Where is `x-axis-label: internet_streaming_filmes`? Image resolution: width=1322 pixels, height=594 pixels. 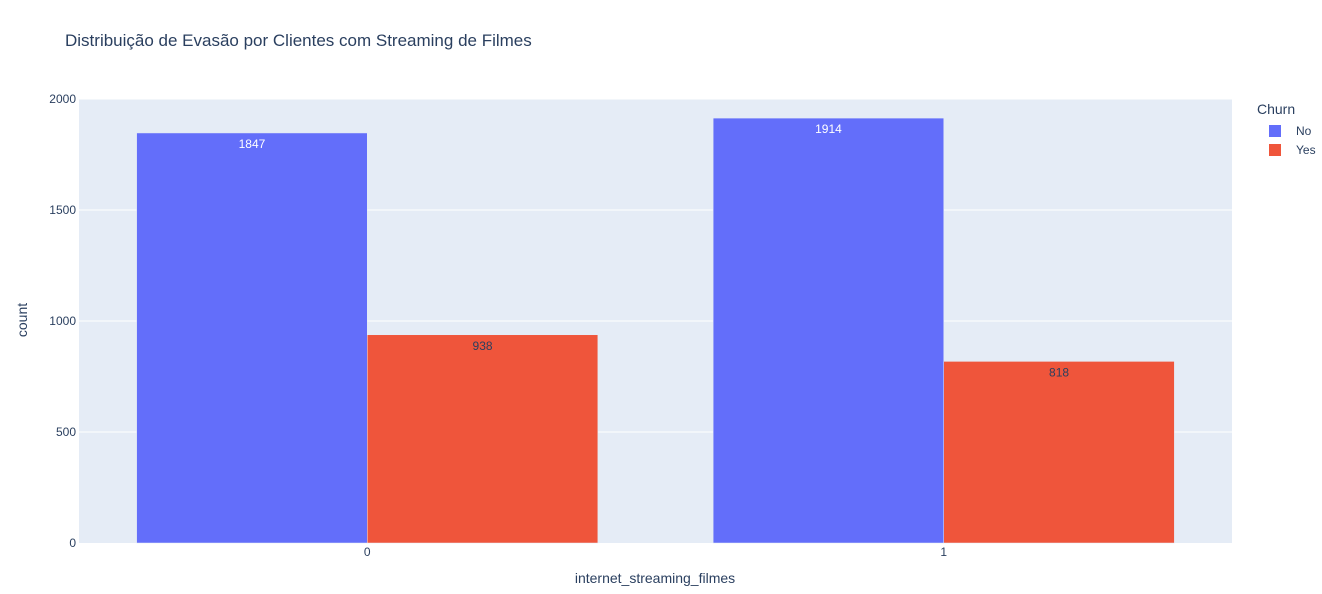
x-axis-label: internet_streaming_filmes is located at coordinates (655, 578).